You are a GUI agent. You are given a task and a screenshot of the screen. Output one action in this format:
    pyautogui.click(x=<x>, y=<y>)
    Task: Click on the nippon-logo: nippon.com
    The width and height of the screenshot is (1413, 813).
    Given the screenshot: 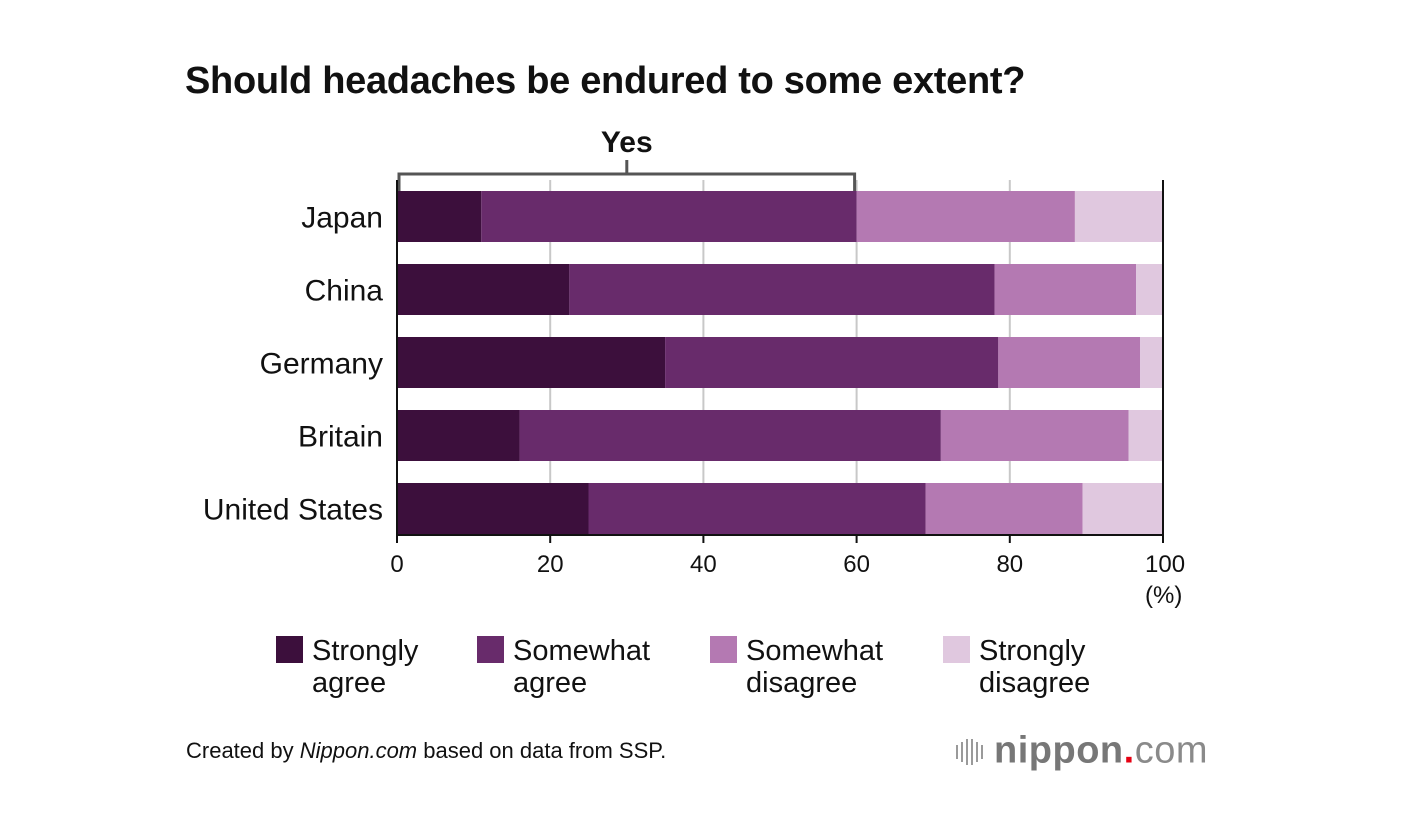 What is the action you would take?
    pyautogui.click(x=1082, y=750)
    